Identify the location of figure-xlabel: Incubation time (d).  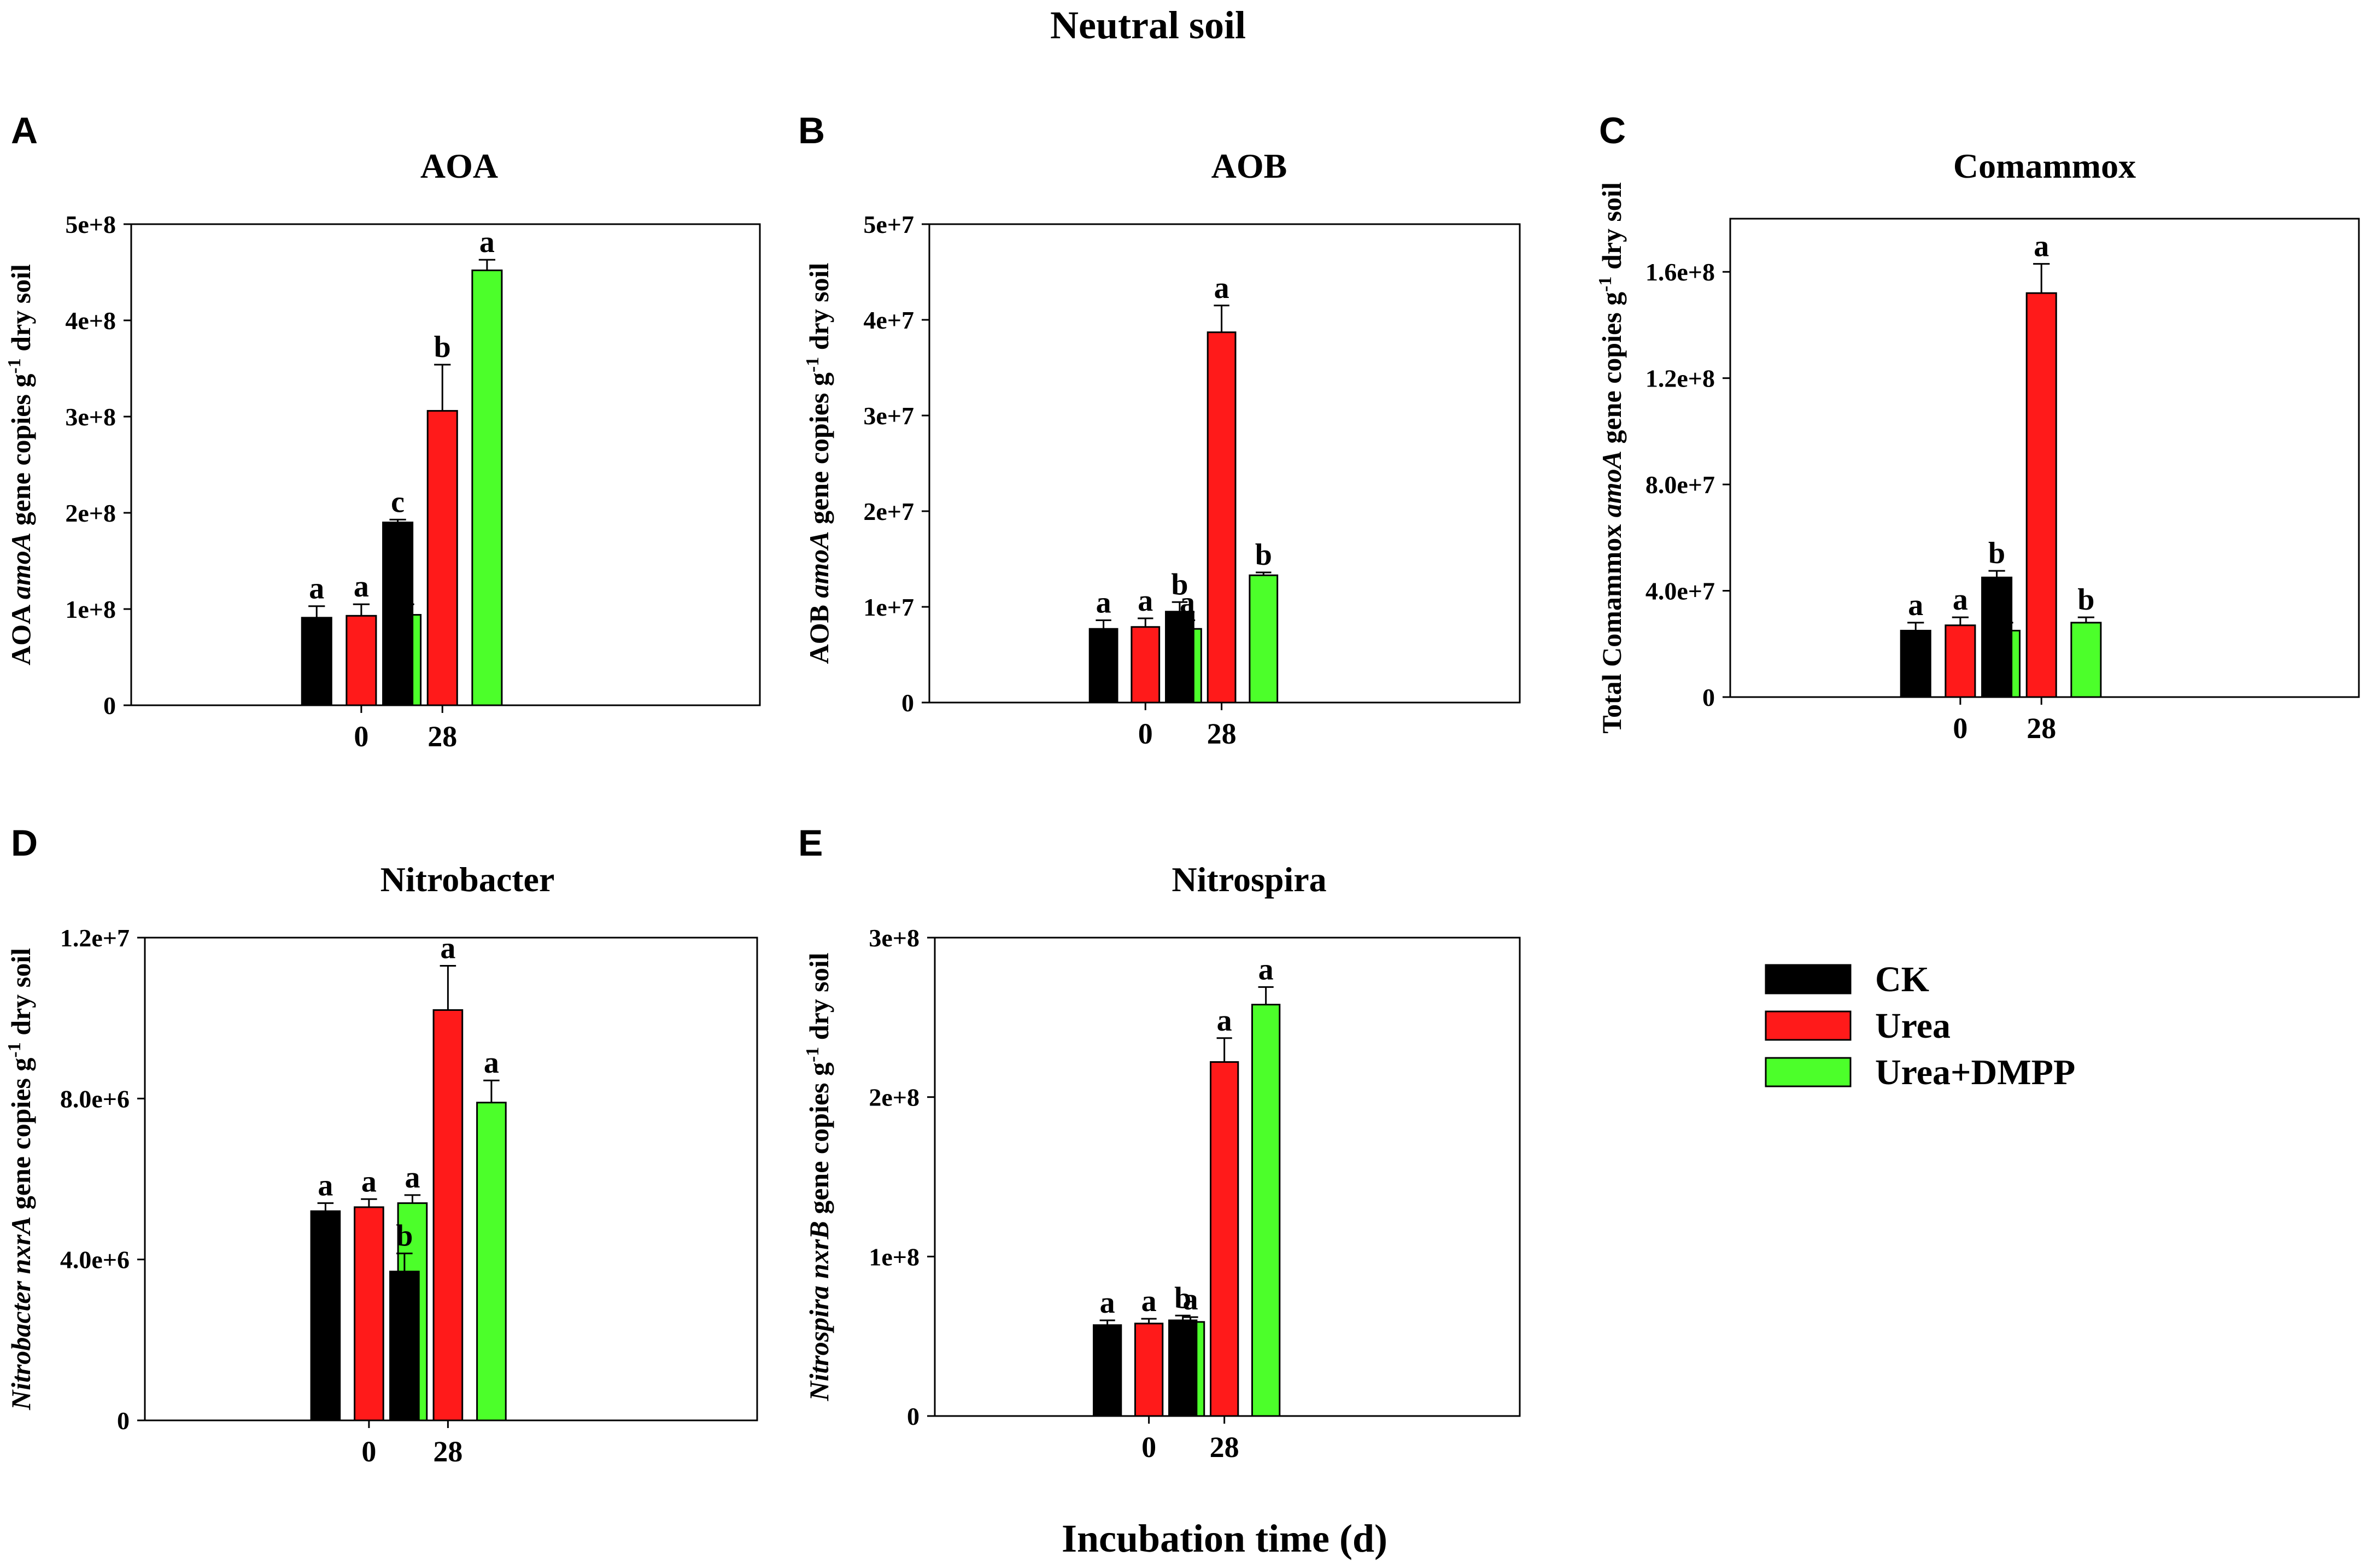
(1224, 1538).